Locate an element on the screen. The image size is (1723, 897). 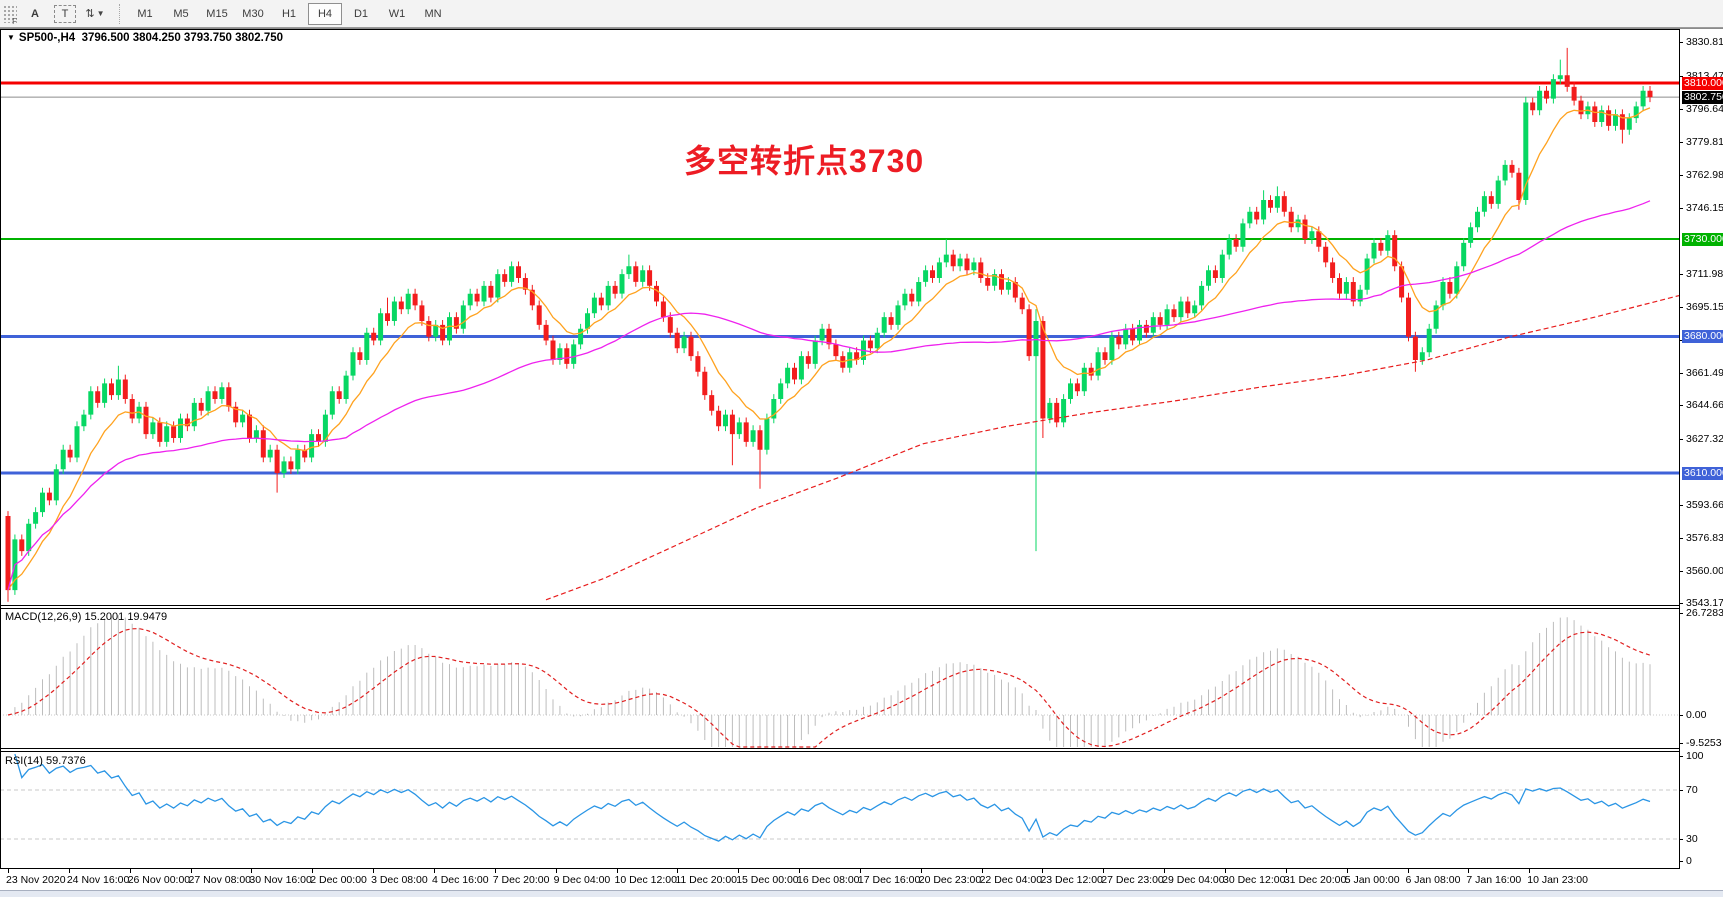
price-badge: 3610.000 is located at coordinates (1702, 473).